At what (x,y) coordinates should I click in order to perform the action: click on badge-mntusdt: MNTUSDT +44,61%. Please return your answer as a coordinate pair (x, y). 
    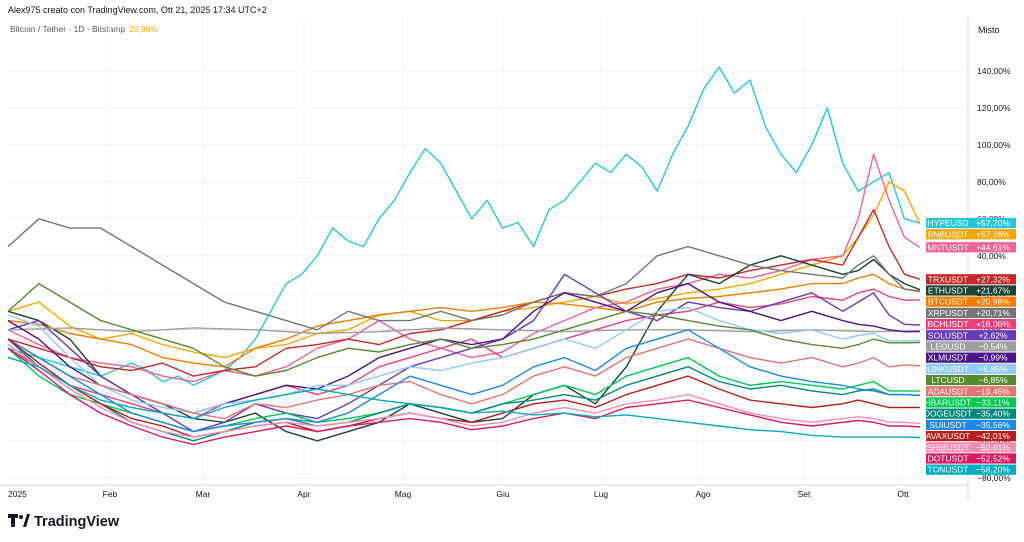
    Looking at the image, I should click on (971, 247).